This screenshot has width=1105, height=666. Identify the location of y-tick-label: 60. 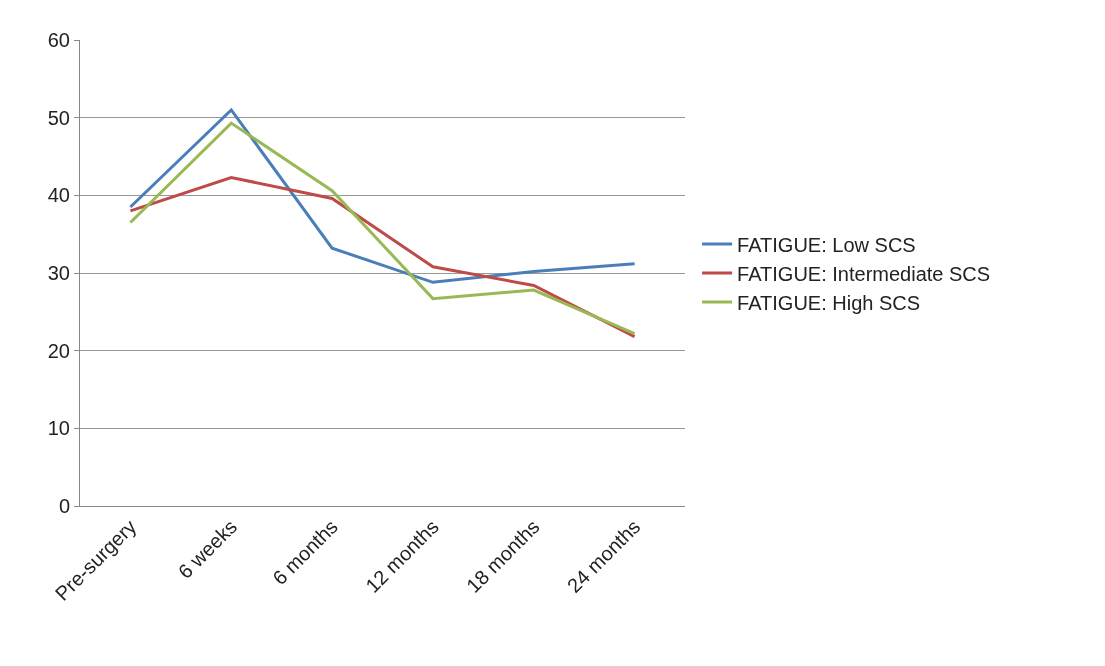
(58, 40).